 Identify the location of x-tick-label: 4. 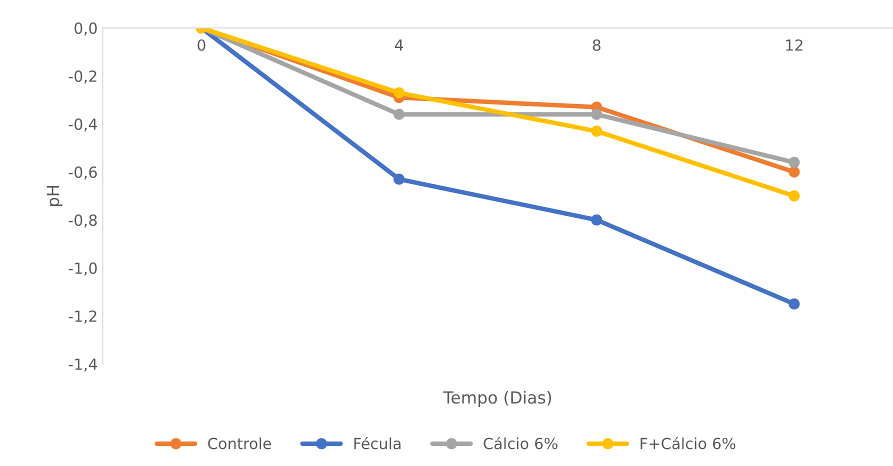
(399, 45).